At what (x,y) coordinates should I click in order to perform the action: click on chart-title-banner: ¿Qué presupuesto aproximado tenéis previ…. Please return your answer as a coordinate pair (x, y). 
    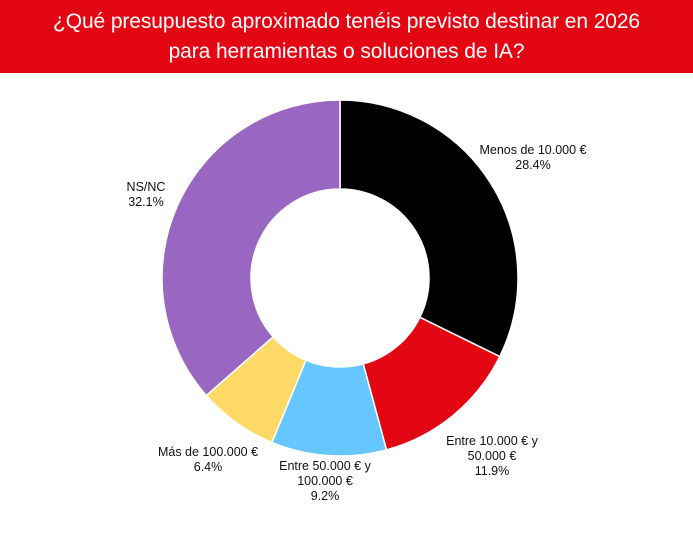
    Looking at the image, I should click on (346, 36).